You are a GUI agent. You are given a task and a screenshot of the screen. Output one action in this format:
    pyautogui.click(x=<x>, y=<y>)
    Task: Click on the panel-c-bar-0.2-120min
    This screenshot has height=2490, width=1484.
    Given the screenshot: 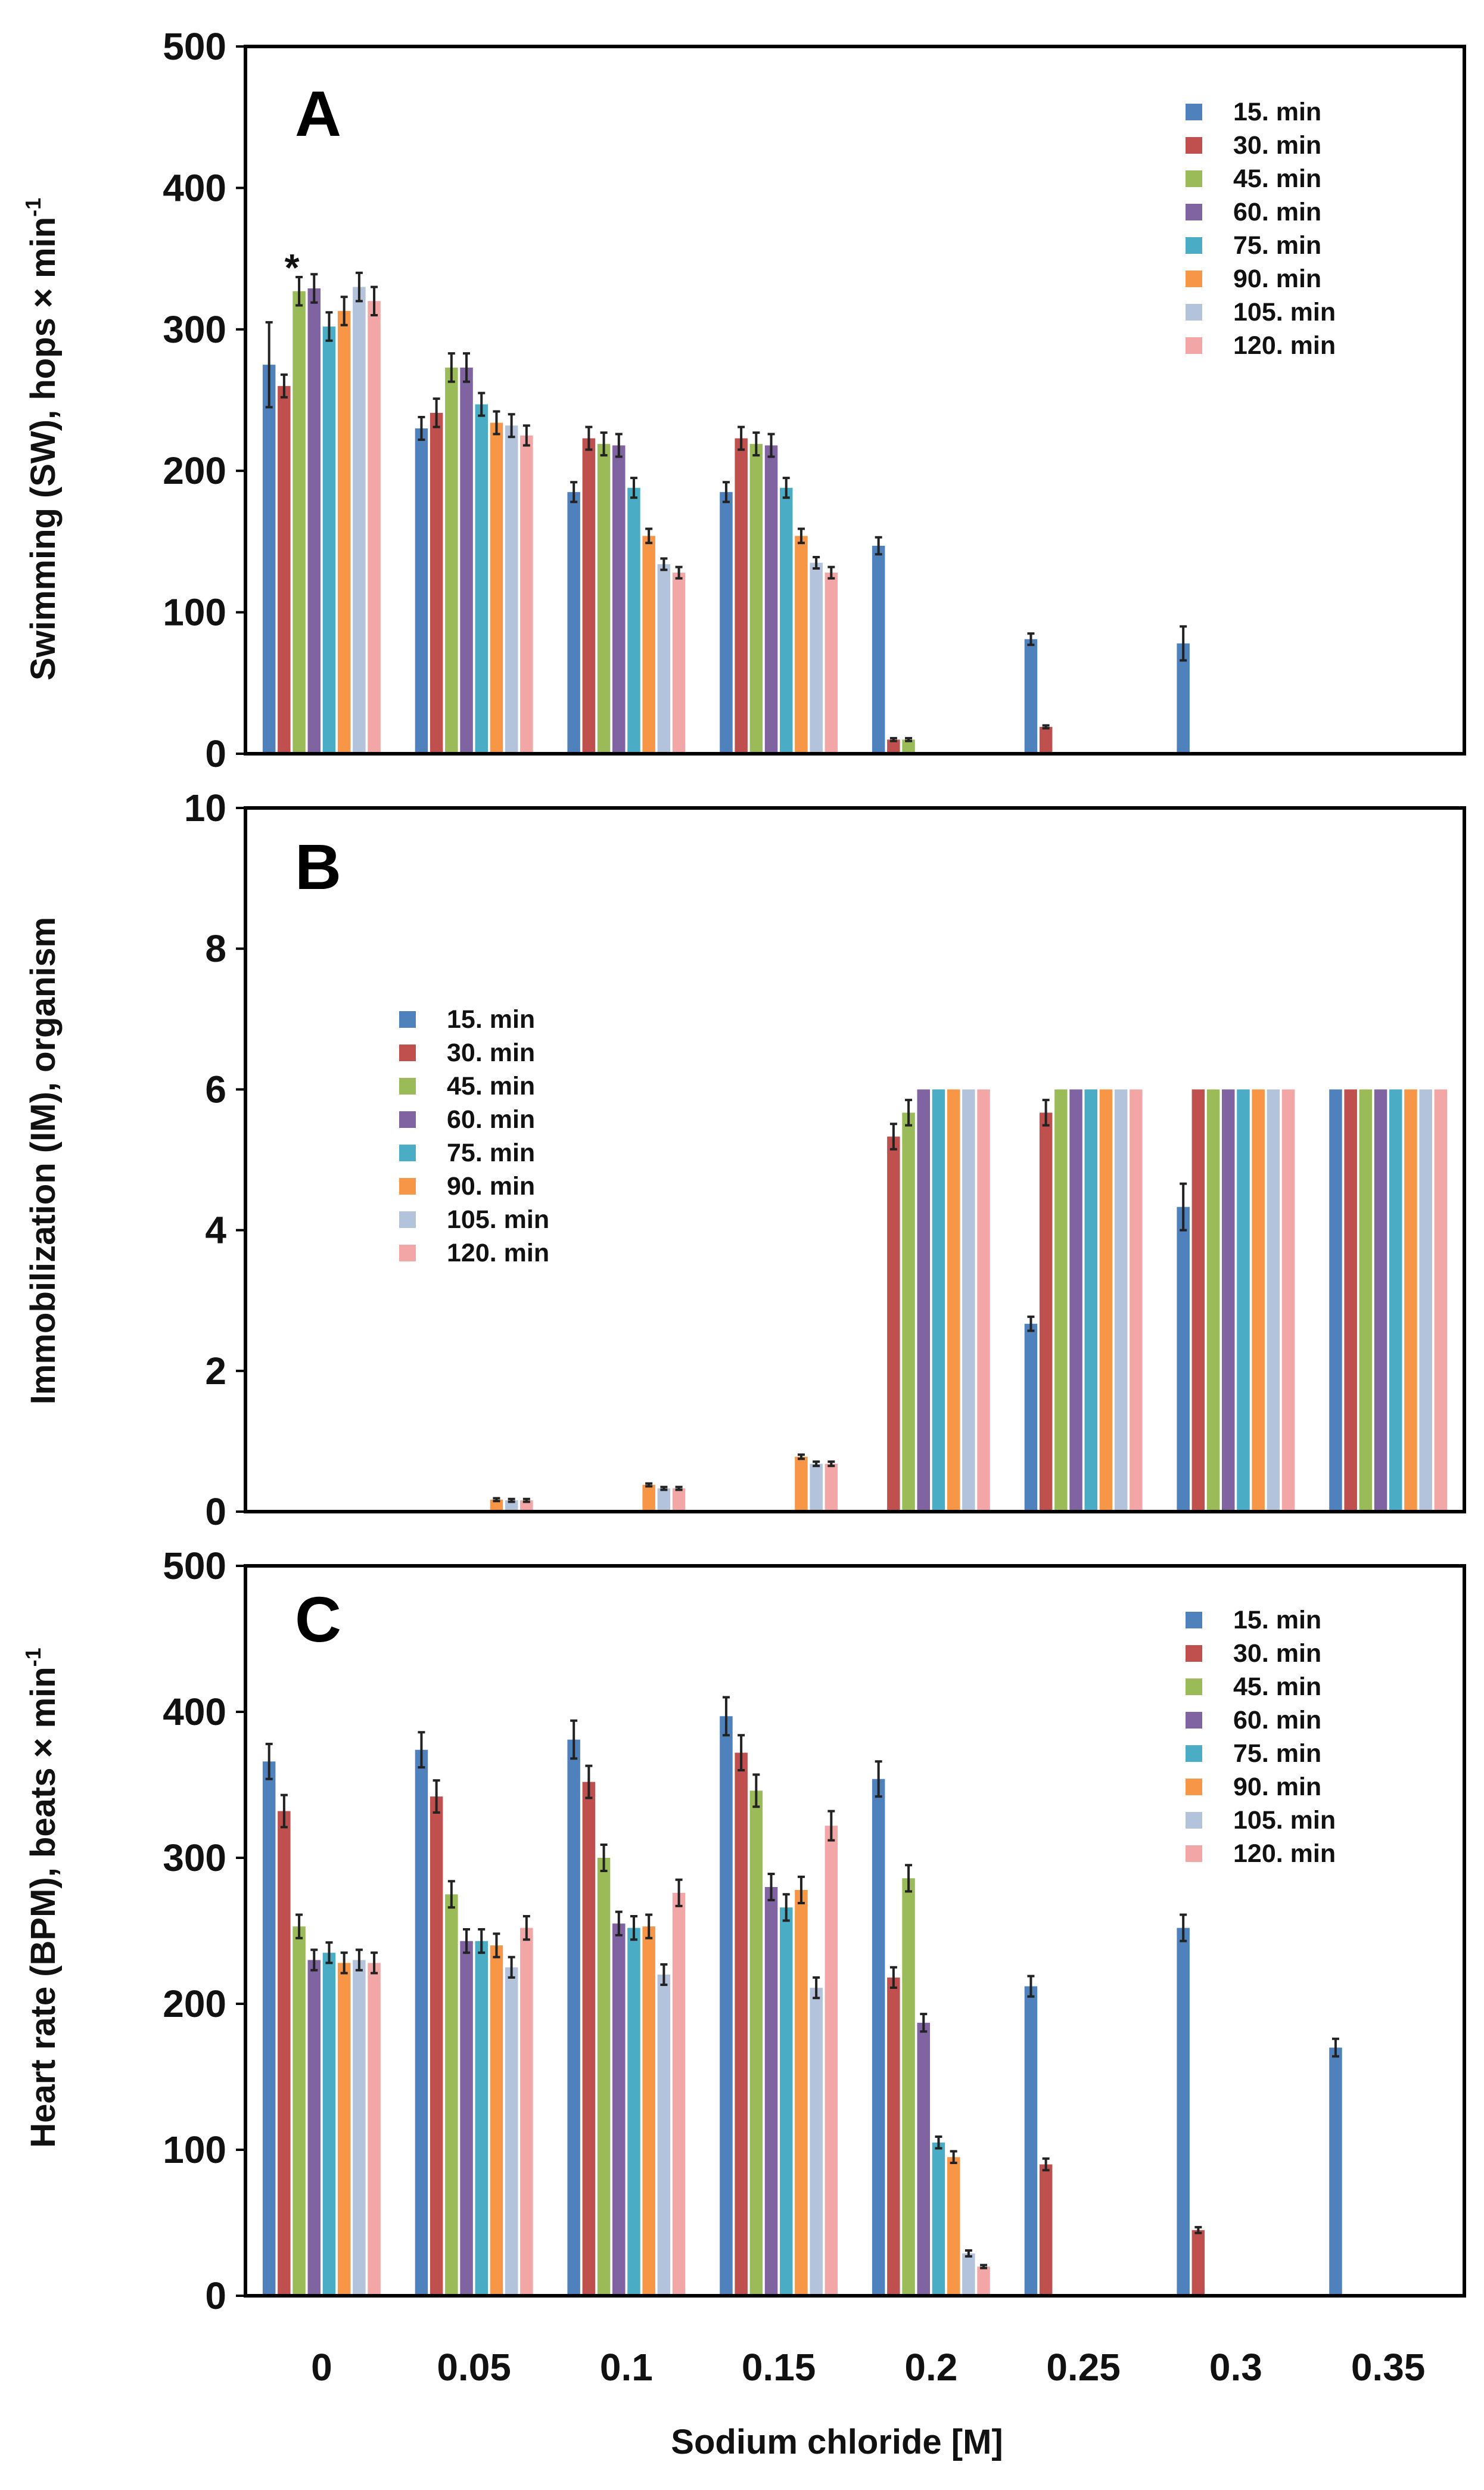 What is the action you would take?
    pyautogui.click(x=983, y=2281)
    